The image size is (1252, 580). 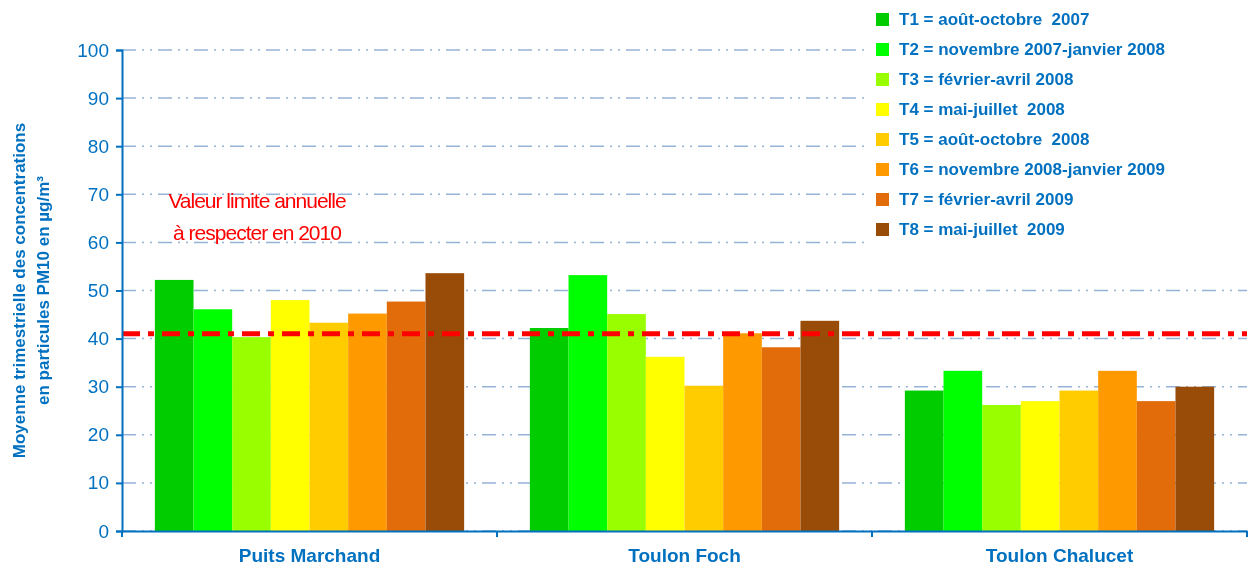 I want to click on y-tick-label: 0, so click(x=103, y=531).